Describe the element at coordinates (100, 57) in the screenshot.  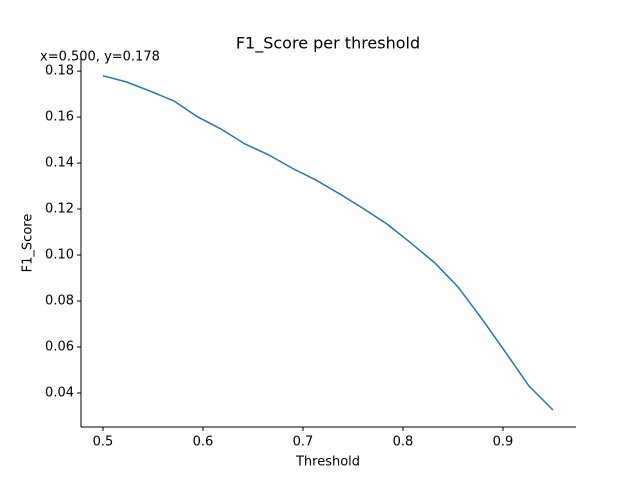
I see `annotation: x=0.500, y=0.178` at that location.